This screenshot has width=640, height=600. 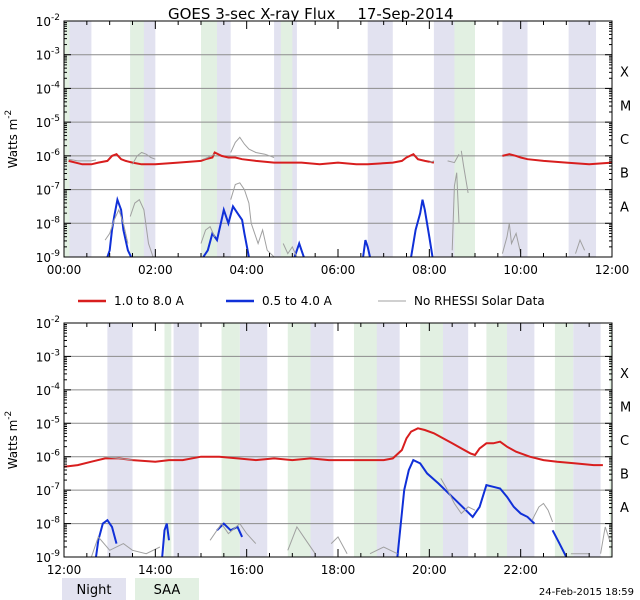 I want to click on x-tick-label: 04:00, so click(x=246, y=270).